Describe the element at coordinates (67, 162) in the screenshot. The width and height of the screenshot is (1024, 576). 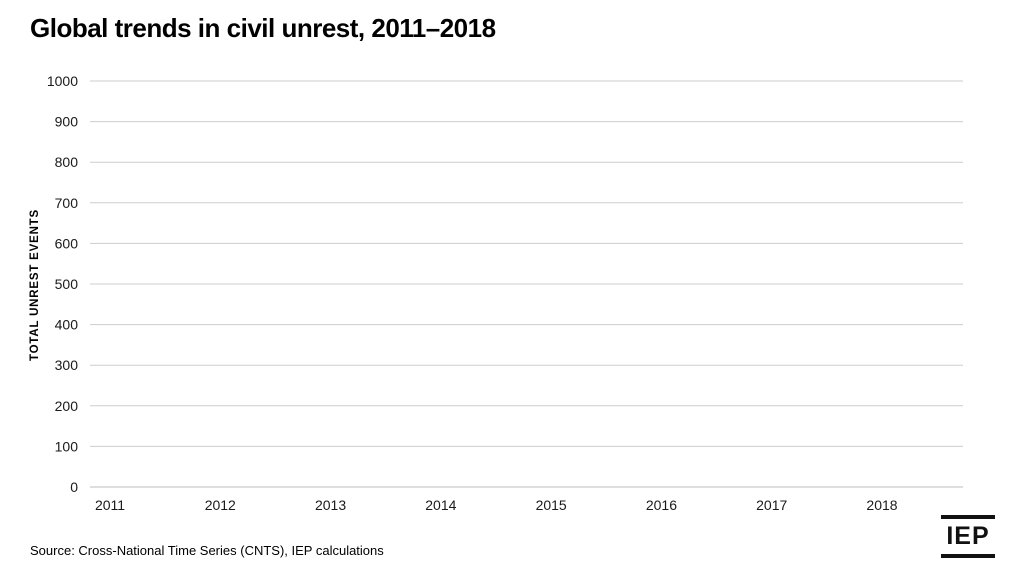
I see `y-tick-label: 800` at that location.